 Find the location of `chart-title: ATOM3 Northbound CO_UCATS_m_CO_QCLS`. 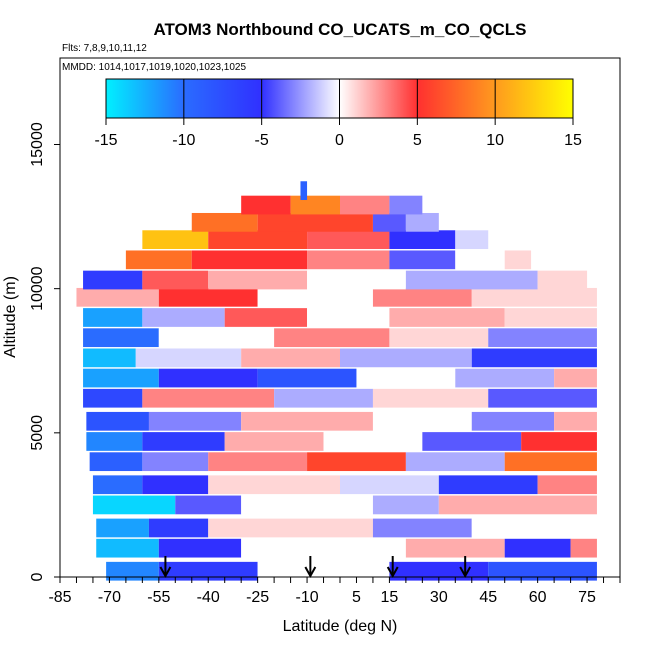

chart-title: ATOM3 Northbound CO_UCATS_m_CO_QCLS is located at coordinates (339, 29).